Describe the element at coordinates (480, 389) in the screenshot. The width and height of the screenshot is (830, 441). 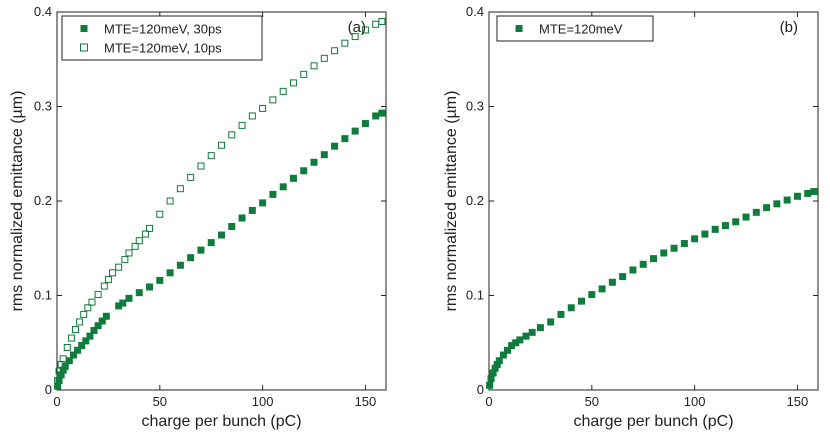
I see `y-tick-label: 0` at that location.